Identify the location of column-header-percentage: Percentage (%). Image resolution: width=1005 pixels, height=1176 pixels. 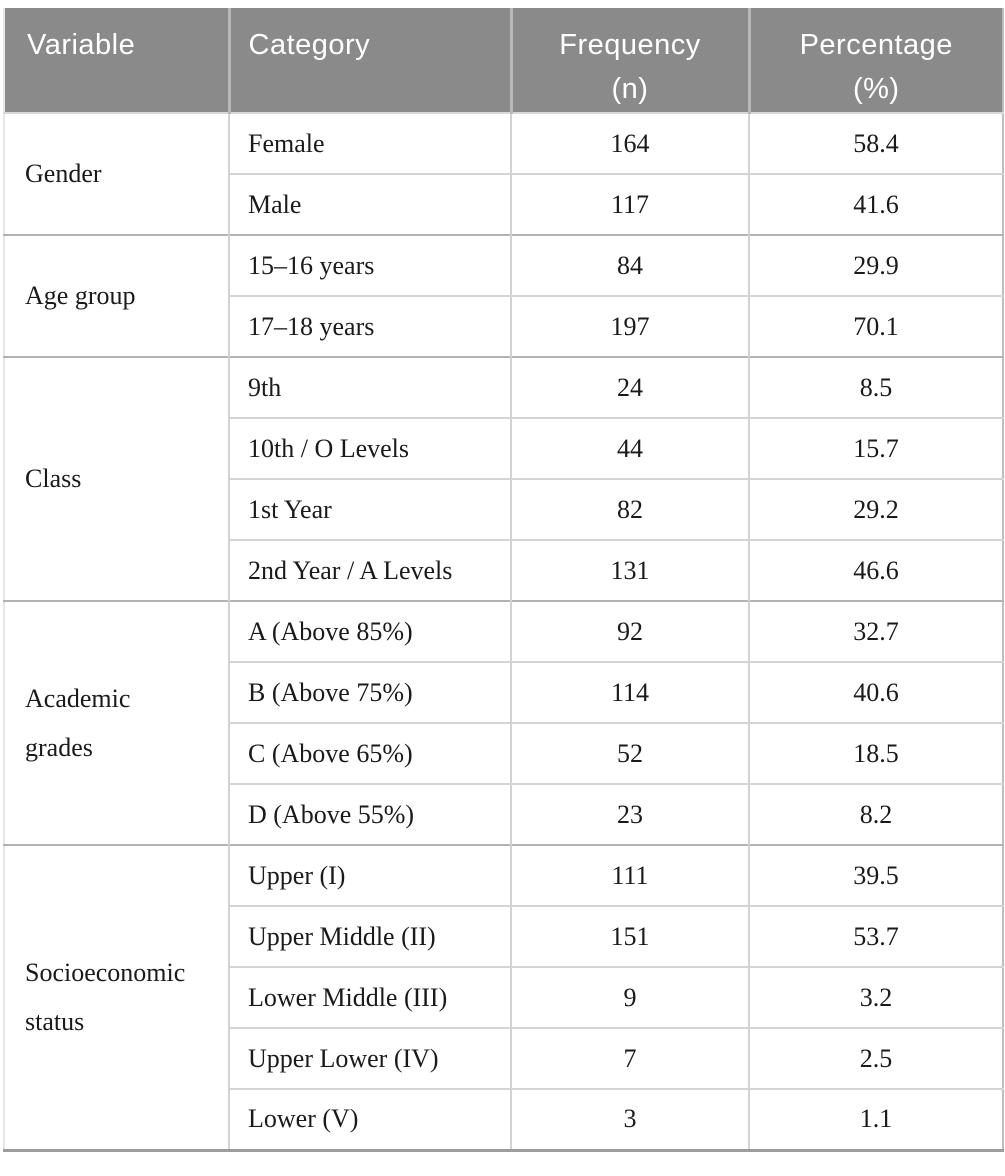
(875, 61).